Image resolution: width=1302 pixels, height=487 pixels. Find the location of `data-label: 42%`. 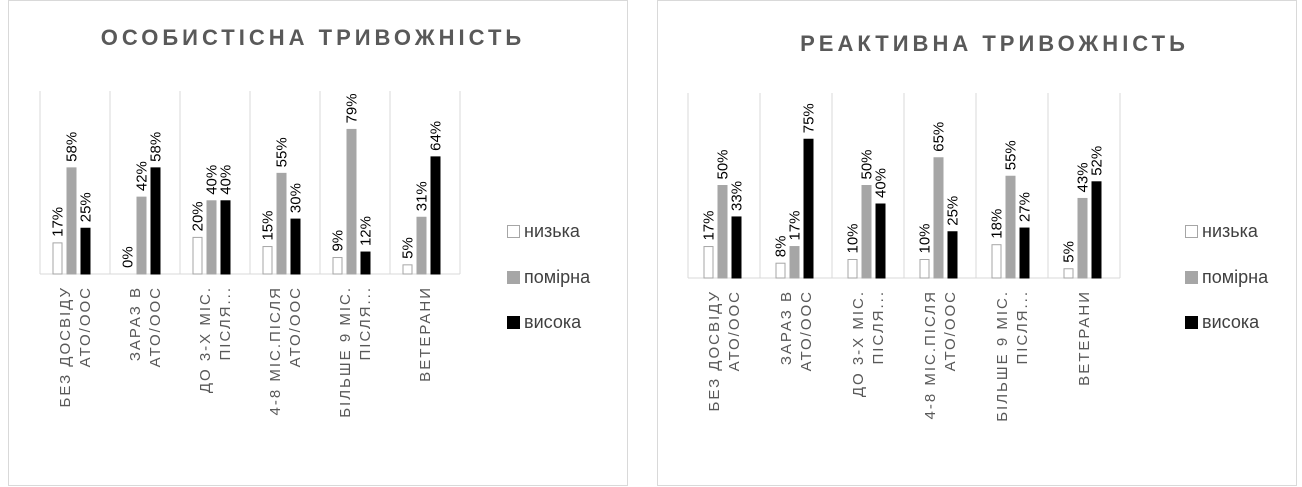

data-label: 42% is located at coordinates (142, 176).